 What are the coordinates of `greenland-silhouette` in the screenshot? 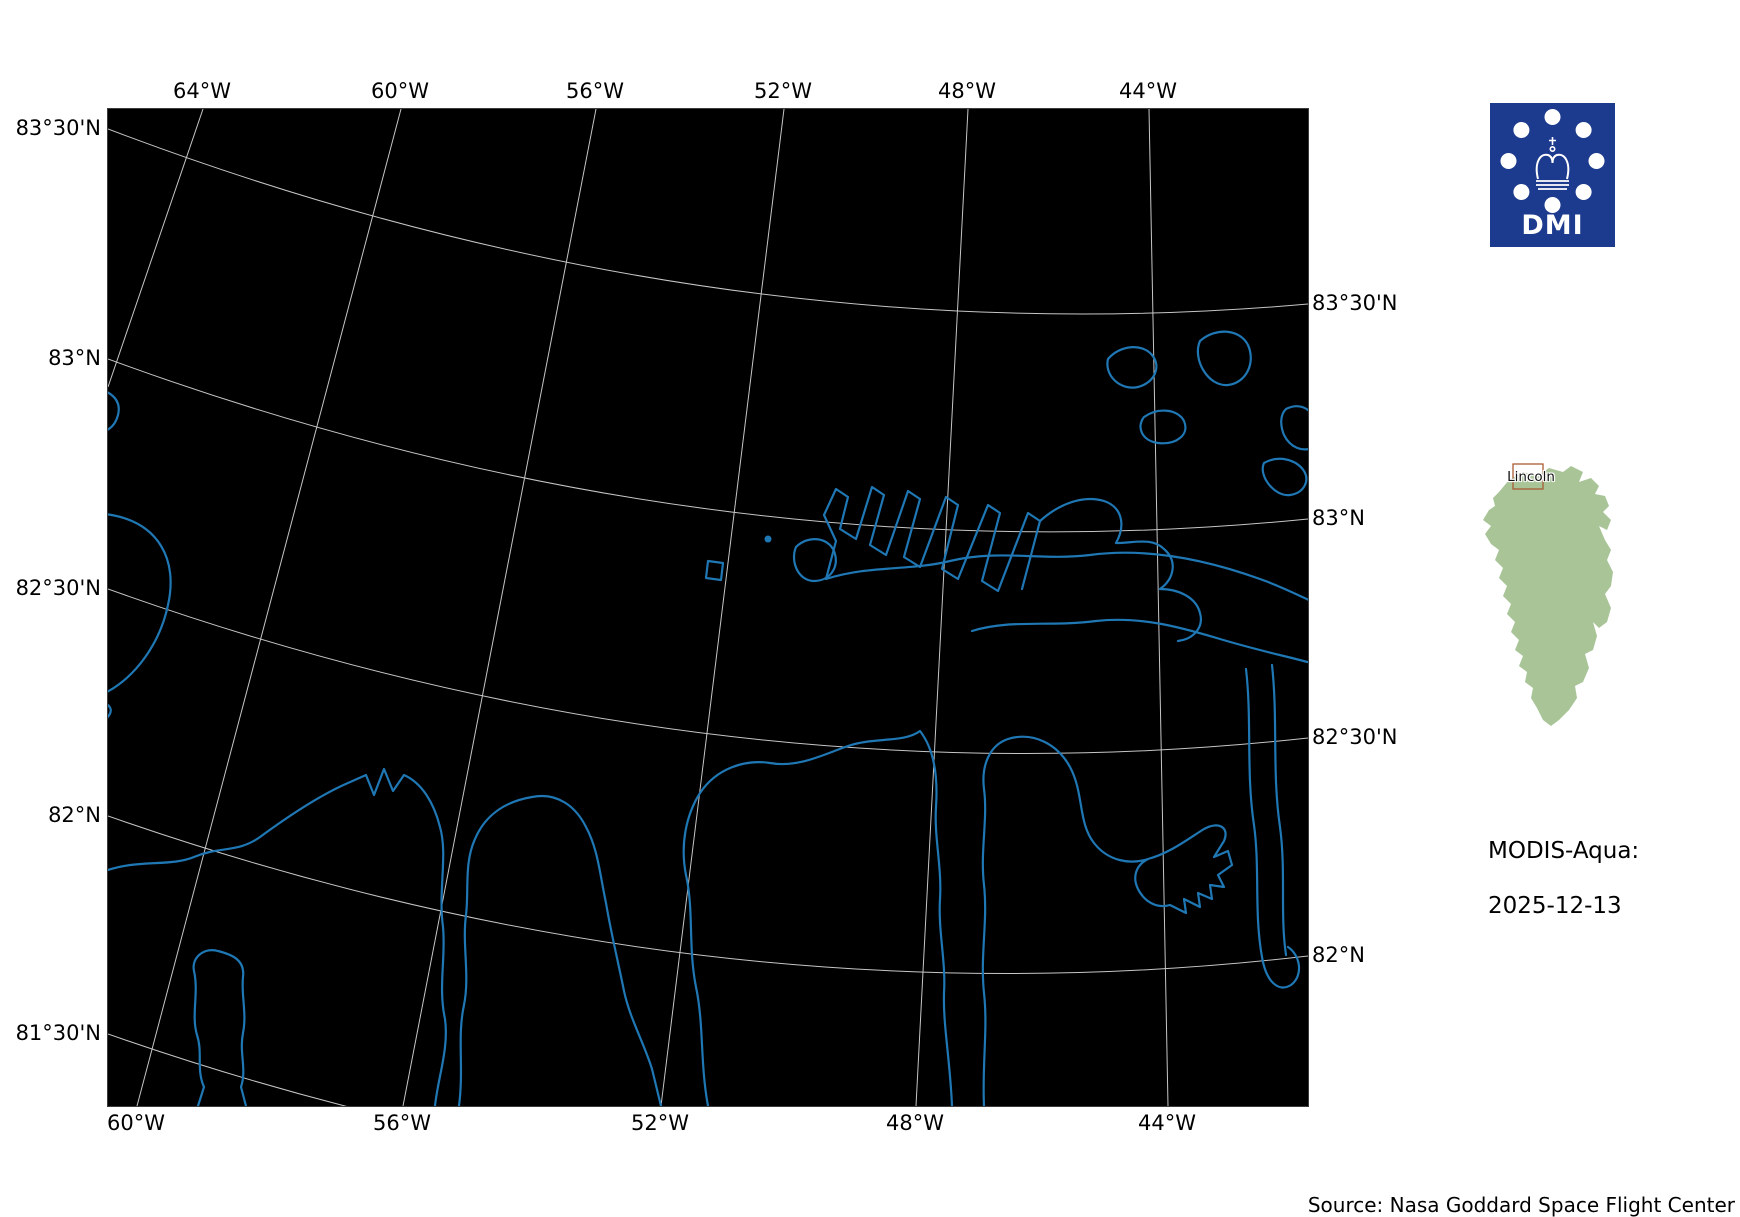 It's located at (1548, 594).